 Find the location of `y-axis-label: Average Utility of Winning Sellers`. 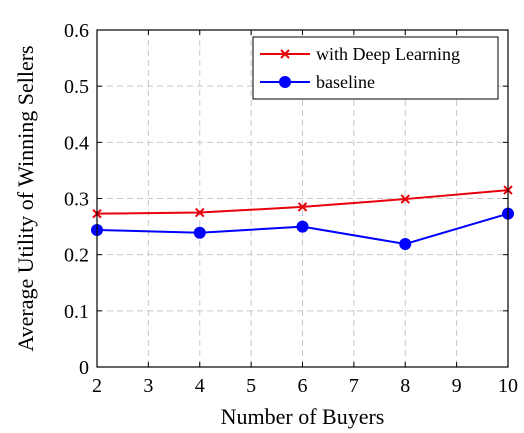

y-axis-label: Average Utility of Winning Sellers is located at coordinates (25, 198).